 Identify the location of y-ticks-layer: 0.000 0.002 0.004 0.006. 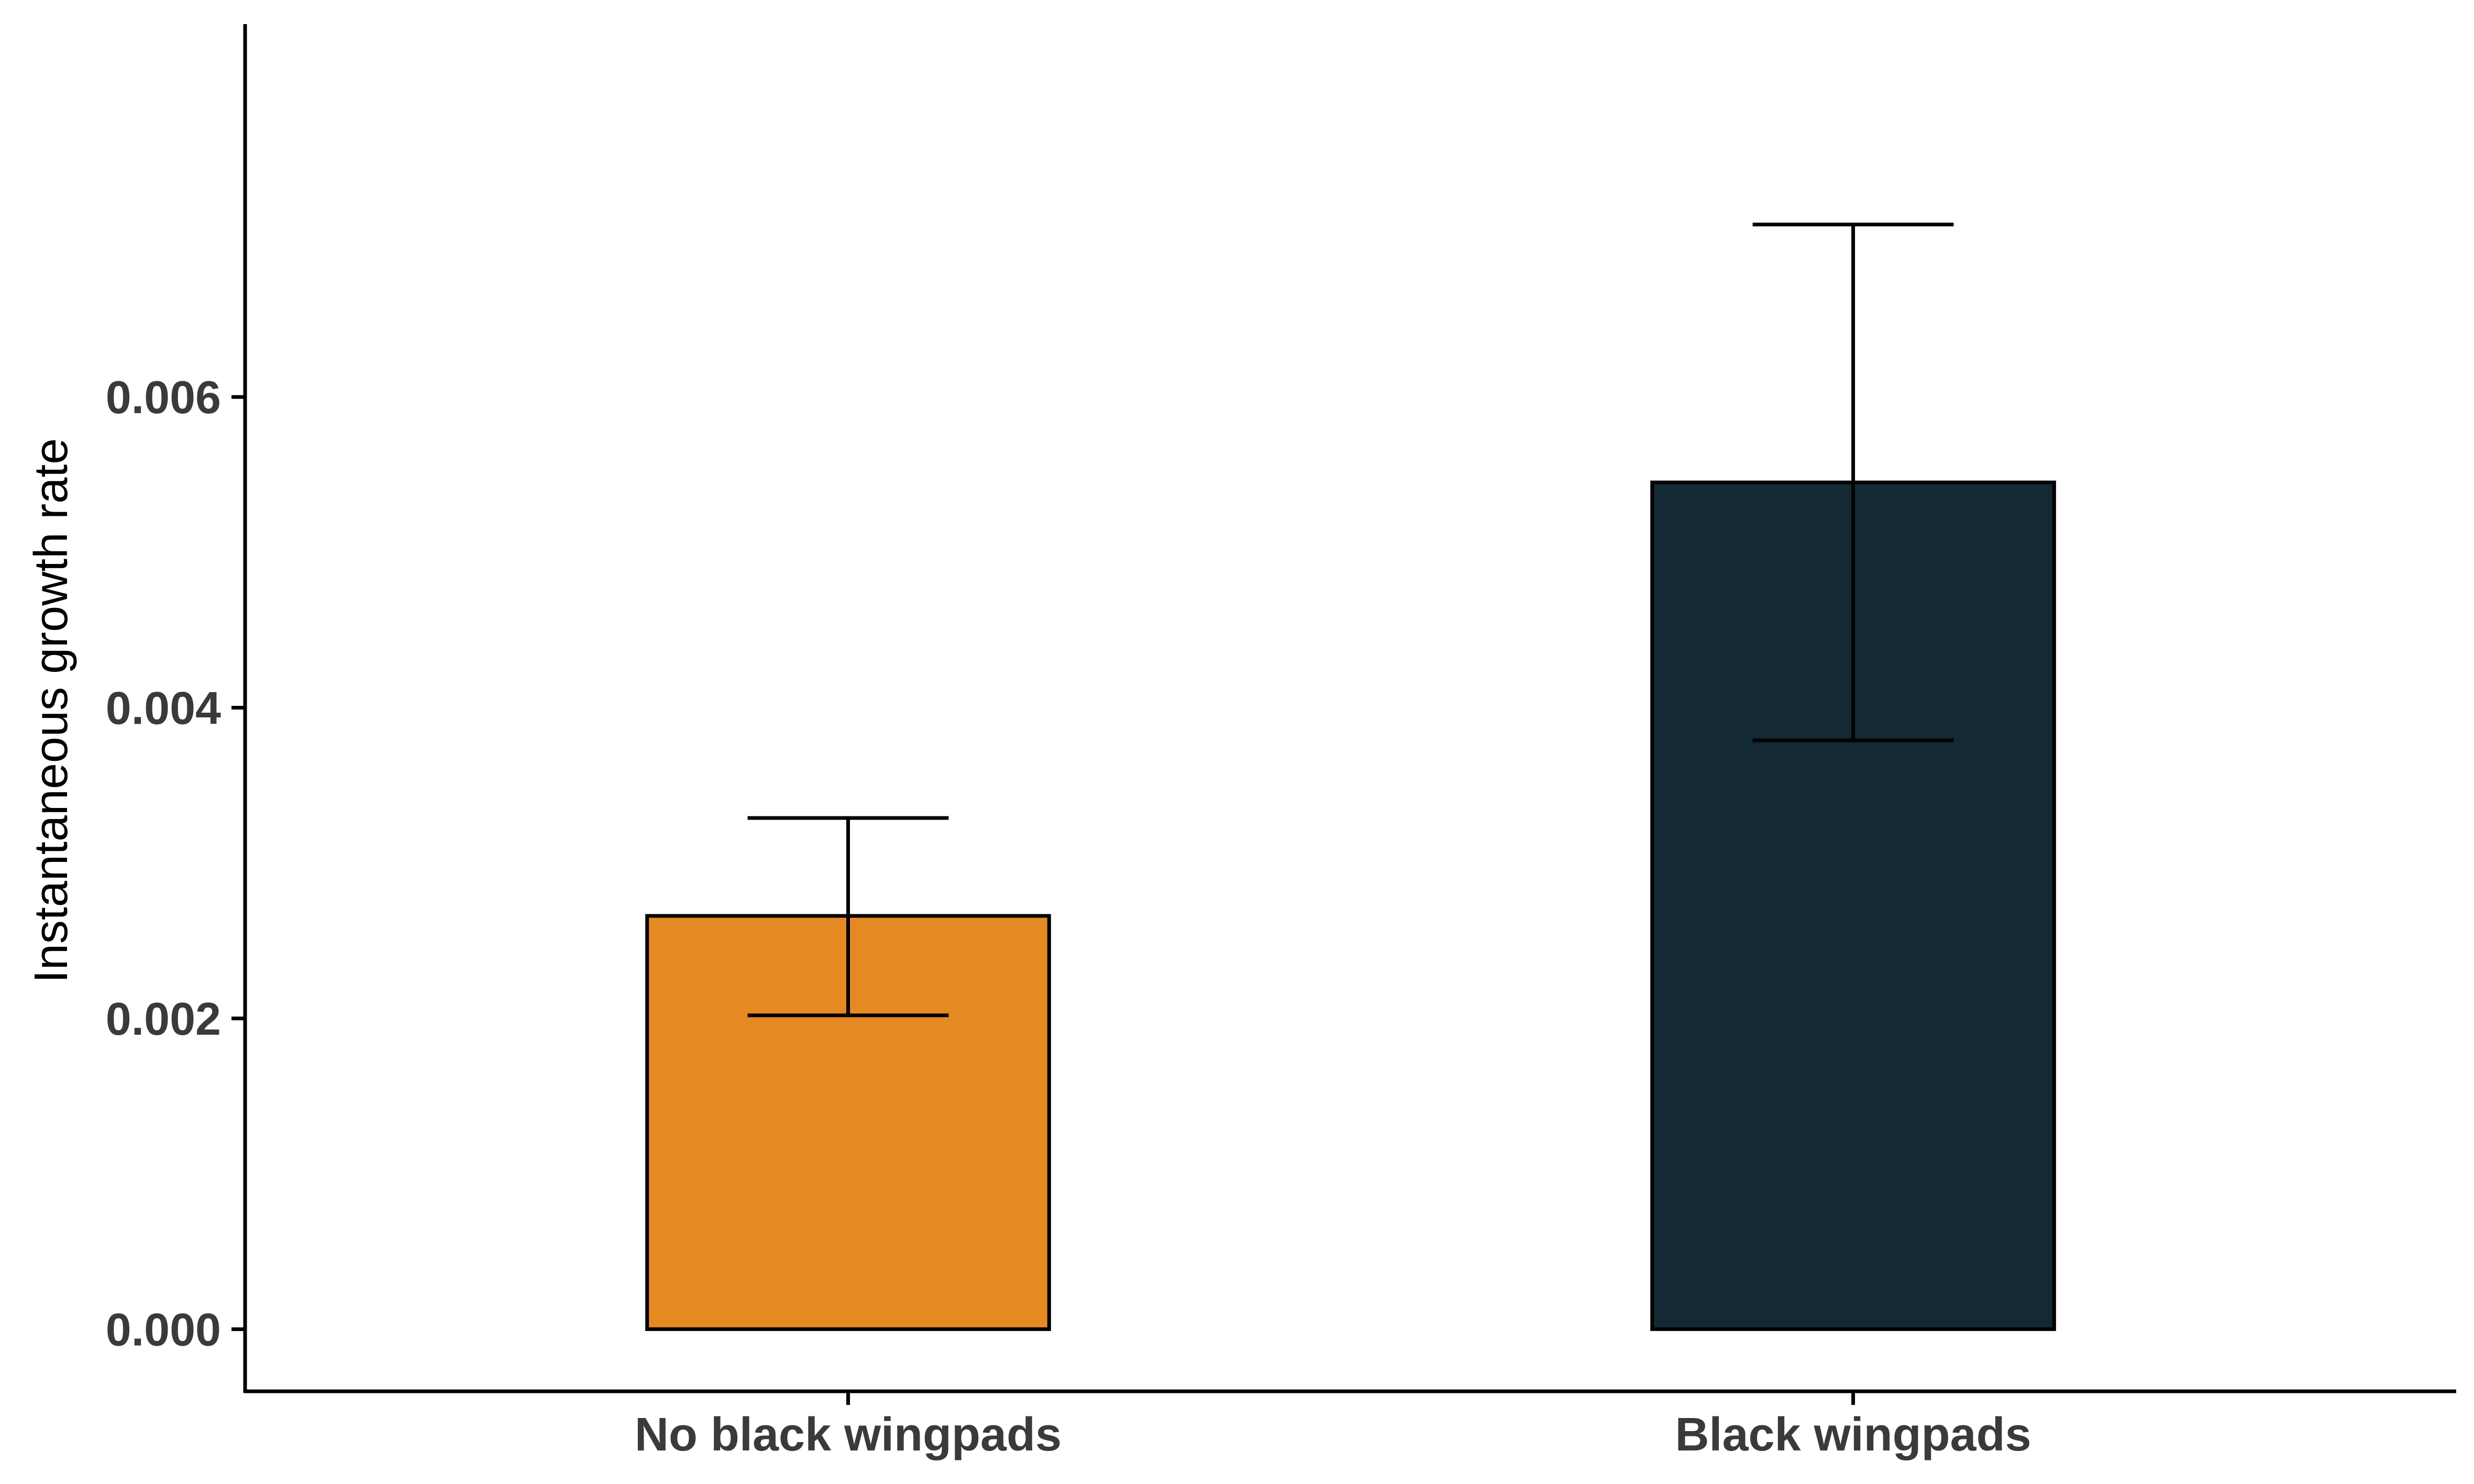
(175, 863).